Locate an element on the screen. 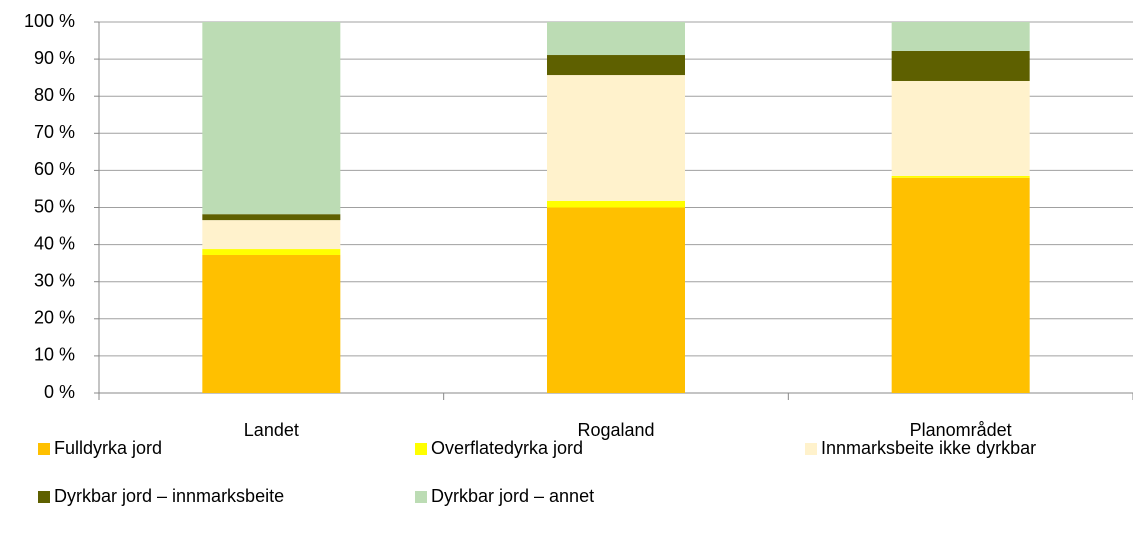 This screenshot has width=1133, height=543. y-tick-label: 10 % is located at coordinates (54, 355).